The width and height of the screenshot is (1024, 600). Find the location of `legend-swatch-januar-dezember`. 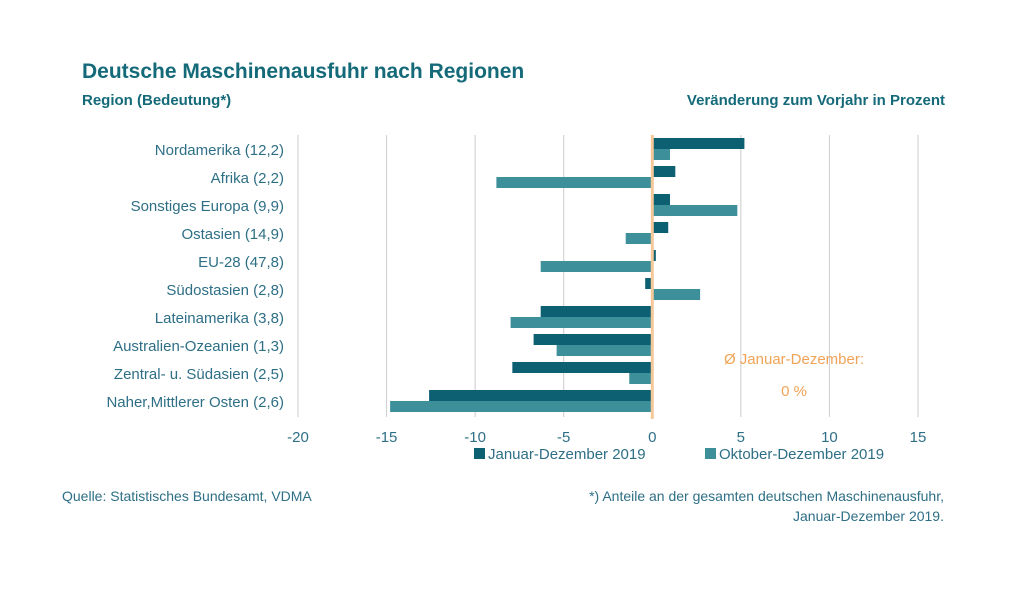

legend-swatch-januar-dezember is located at coordinates (479, 453).